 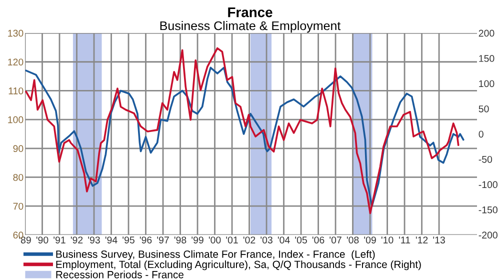 What do you see at coordinates (214, 240) in the screenshot?
I see `x-tick-label: '00` at bounding box center [214, 240].